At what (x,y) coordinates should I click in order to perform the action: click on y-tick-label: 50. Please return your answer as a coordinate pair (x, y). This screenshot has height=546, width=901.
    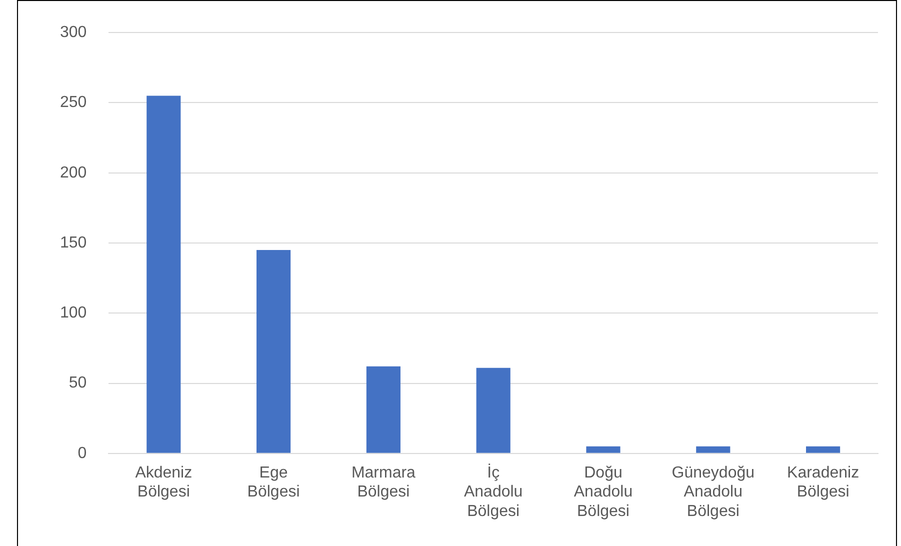
    Looking at the image, I should click on (77, 383).